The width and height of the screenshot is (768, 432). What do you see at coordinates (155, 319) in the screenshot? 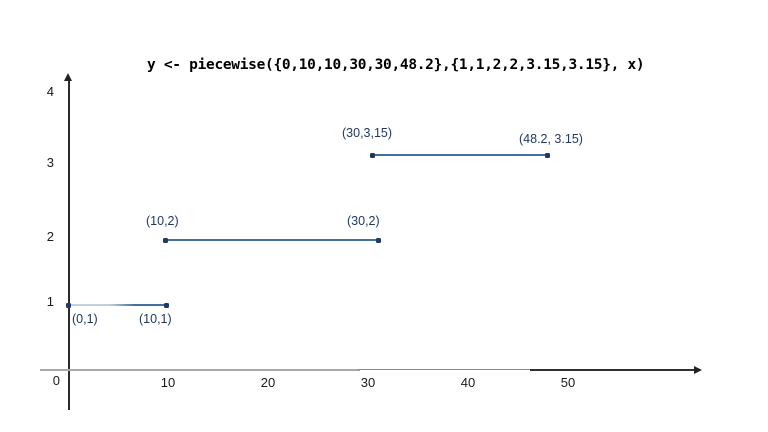
I see `point-label: (10,1)` at bounding box center [155, 319].